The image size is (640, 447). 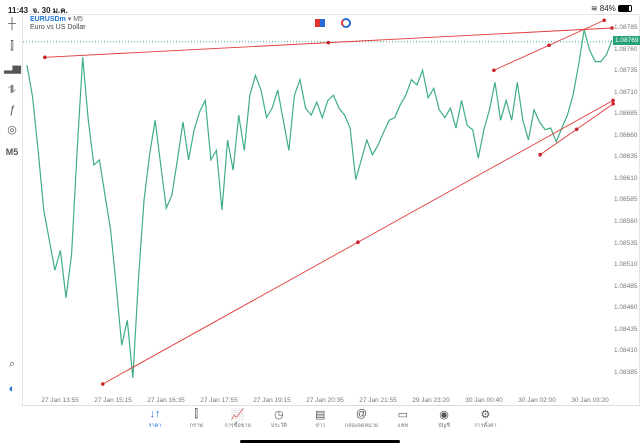 I want to click on nav-label: ราคา, so click(x=155, y=426).